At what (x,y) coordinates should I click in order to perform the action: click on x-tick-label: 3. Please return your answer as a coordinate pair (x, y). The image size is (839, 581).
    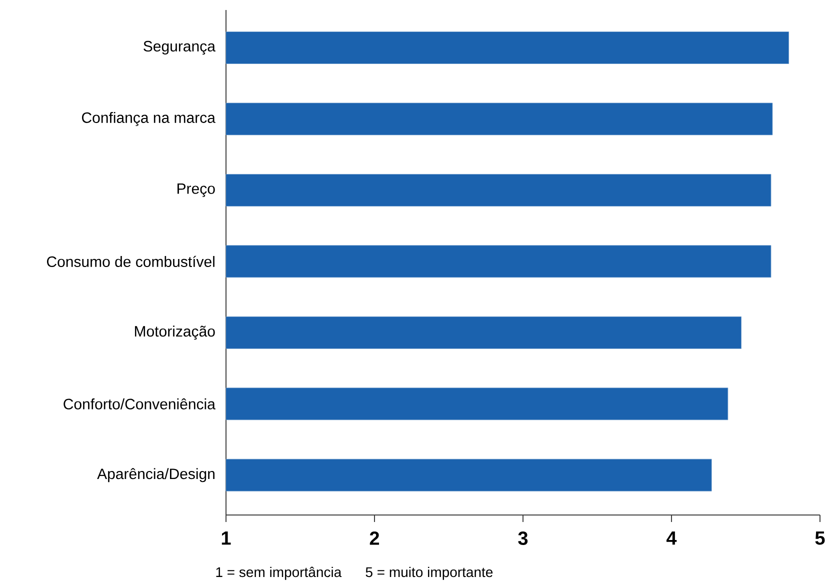
    Looking at the image, I should click on (523, 539).